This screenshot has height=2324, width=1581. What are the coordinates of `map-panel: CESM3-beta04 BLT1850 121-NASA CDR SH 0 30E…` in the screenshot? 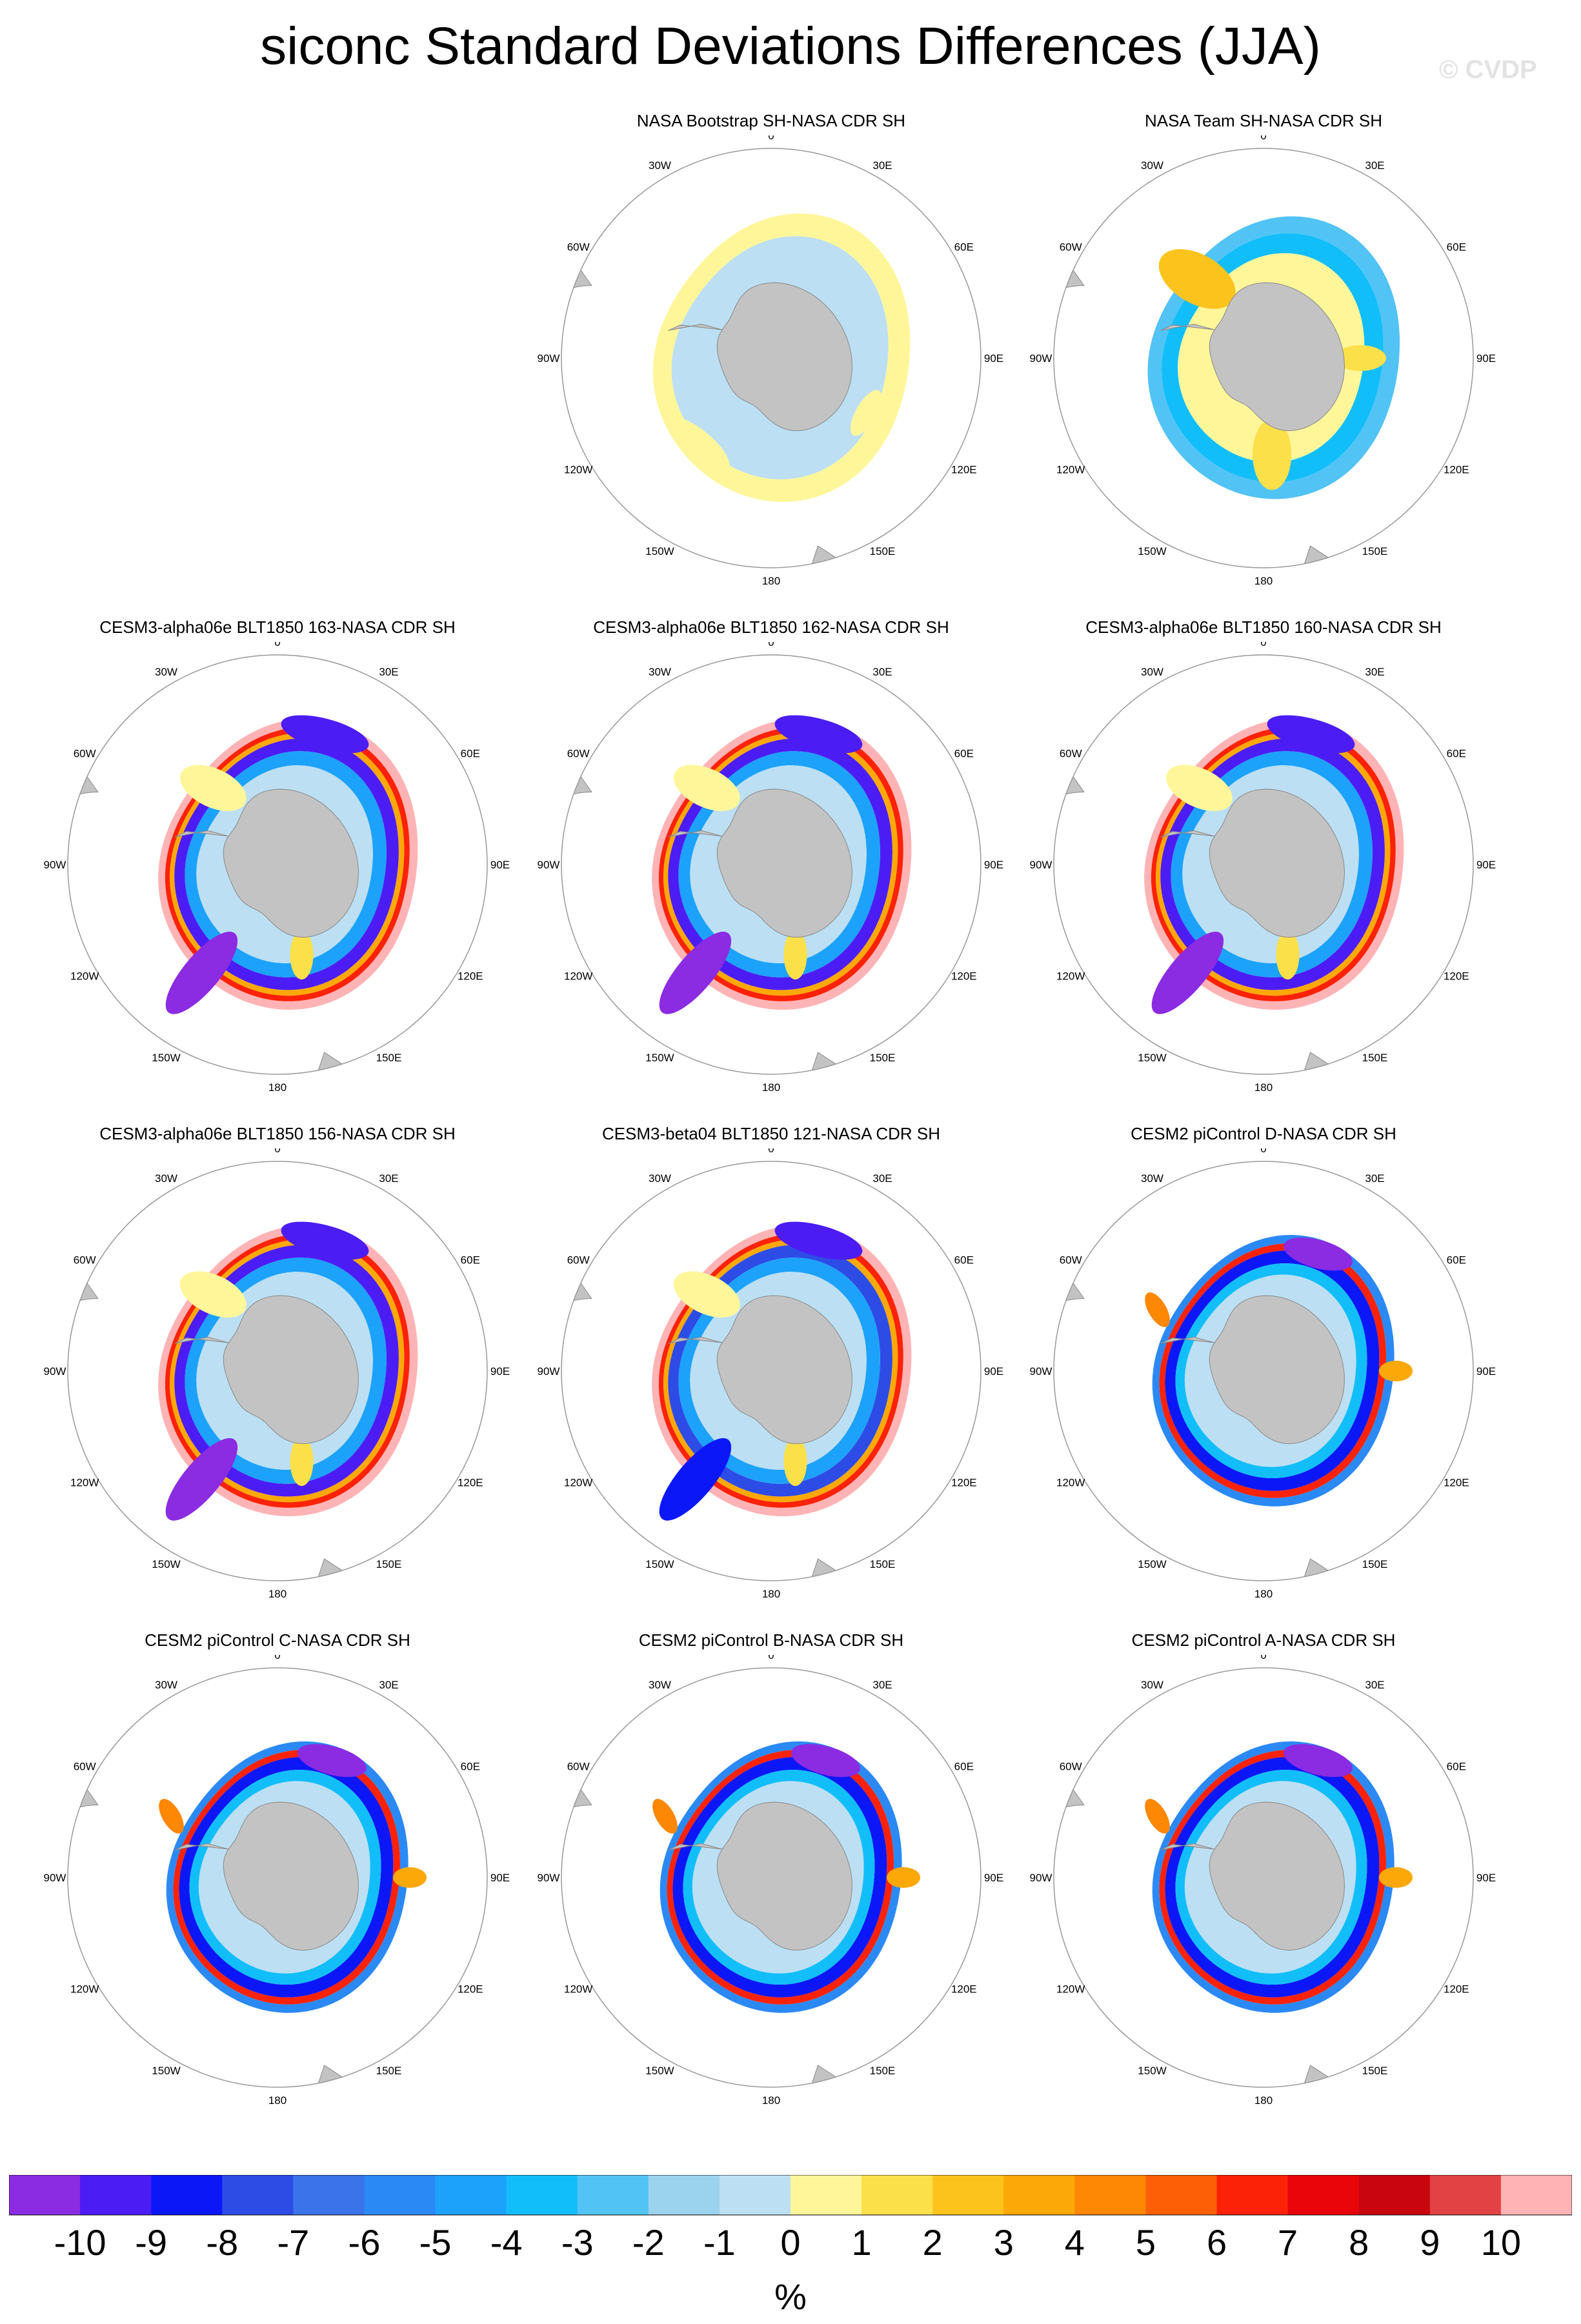 It's located at (771, 1361).